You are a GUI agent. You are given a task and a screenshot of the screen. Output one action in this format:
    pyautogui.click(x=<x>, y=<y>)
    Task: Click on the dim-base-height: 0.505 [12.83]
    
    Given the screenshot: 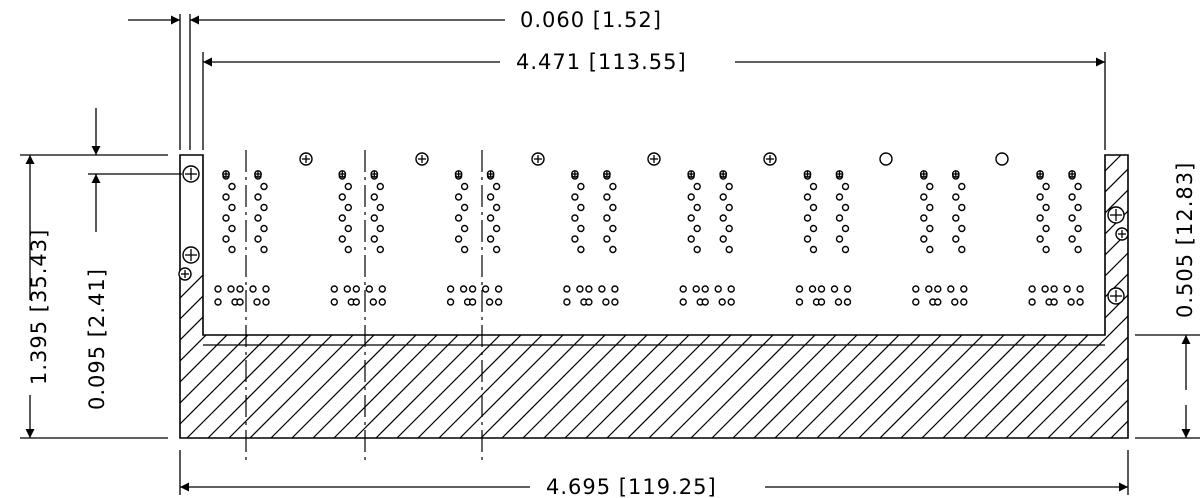 What is the action you would take?
    pyautogui.click(x=1167, y=300)
    